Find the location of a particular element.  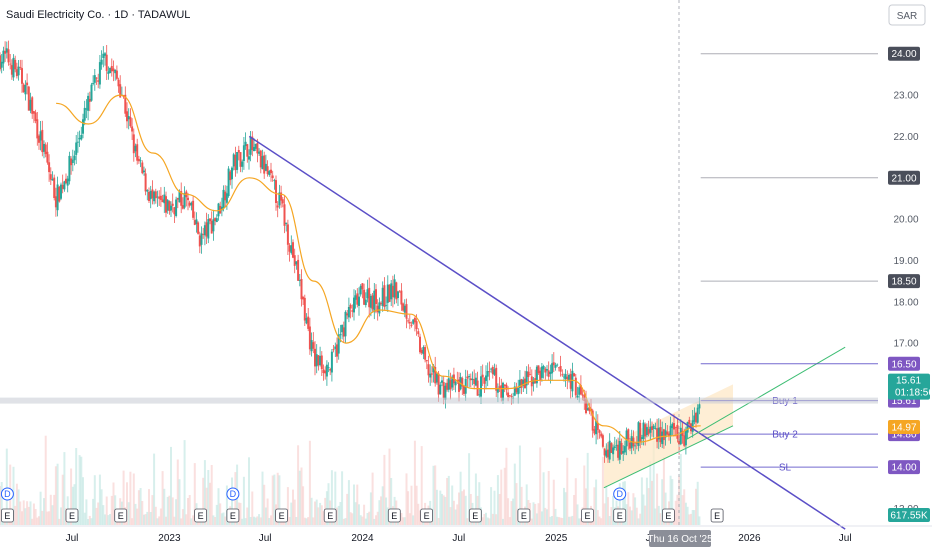

countdown-value: 01:18:56 is located at coordinates (913, 393).